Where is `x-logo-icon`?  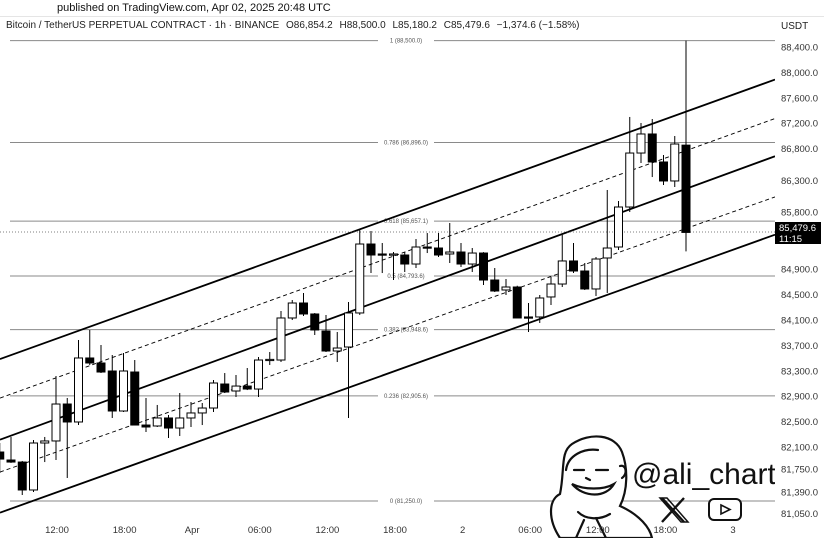 x-logo-icon is located at coordinates (674, 510).